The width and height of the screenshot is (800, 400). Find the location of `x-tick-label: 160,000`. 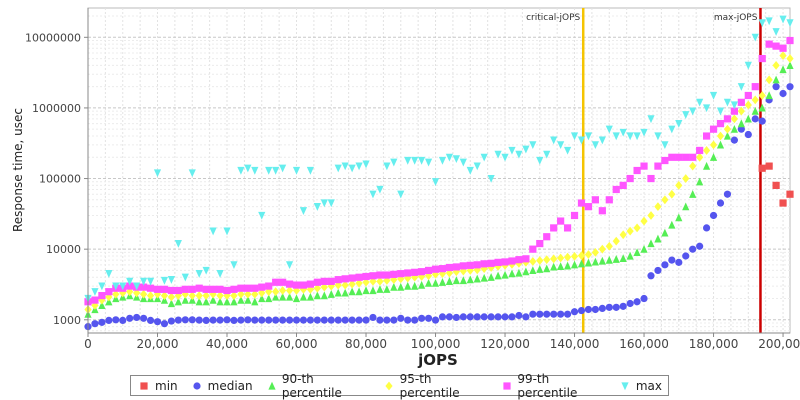

x-tick-label: 160,000 is located at coordinates (644, 344).